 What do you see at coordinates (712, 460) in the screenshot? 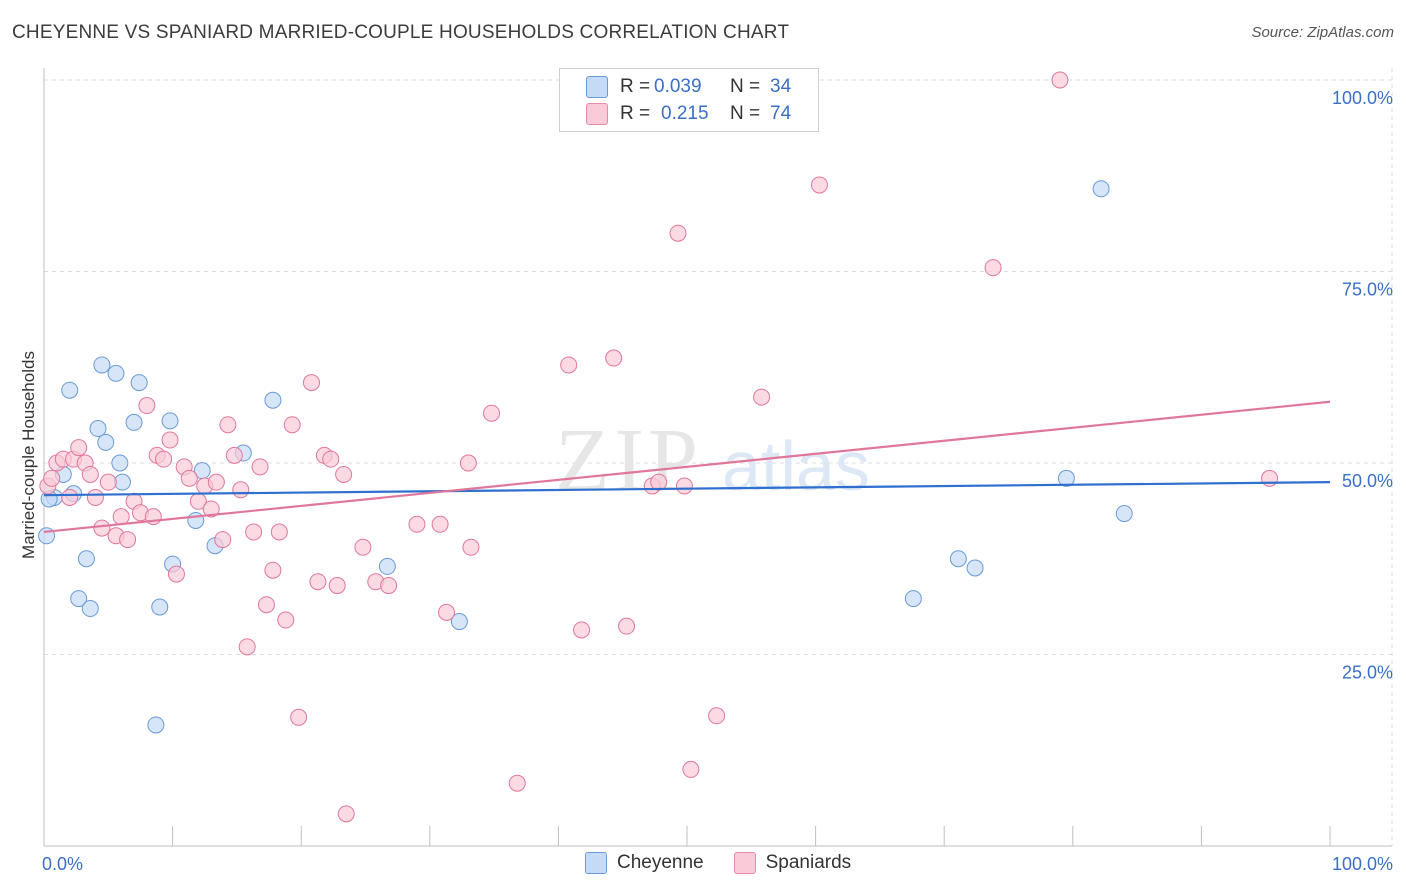
I see `watermark: ZIP atlas` at bounding box center [712, 460].